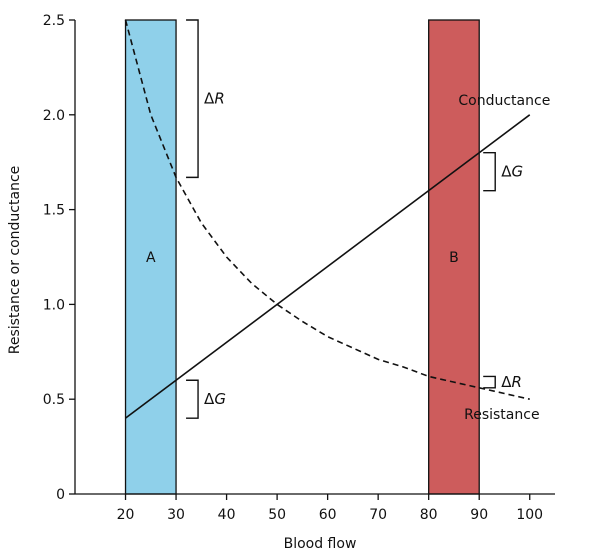 This screenshot has height=556, width=603. What do you see at coordinates (320, 544) in the screenshot?
I see `x-axis-label: Blood flow` at bounding box center [320, 544].